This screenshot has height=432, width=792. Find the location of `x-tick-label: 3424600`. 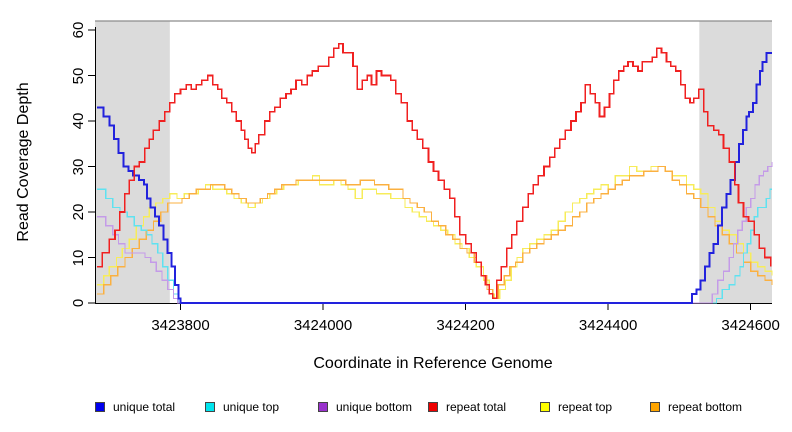

x-tick-label: 3424600 is located at coordinates (750, 325).